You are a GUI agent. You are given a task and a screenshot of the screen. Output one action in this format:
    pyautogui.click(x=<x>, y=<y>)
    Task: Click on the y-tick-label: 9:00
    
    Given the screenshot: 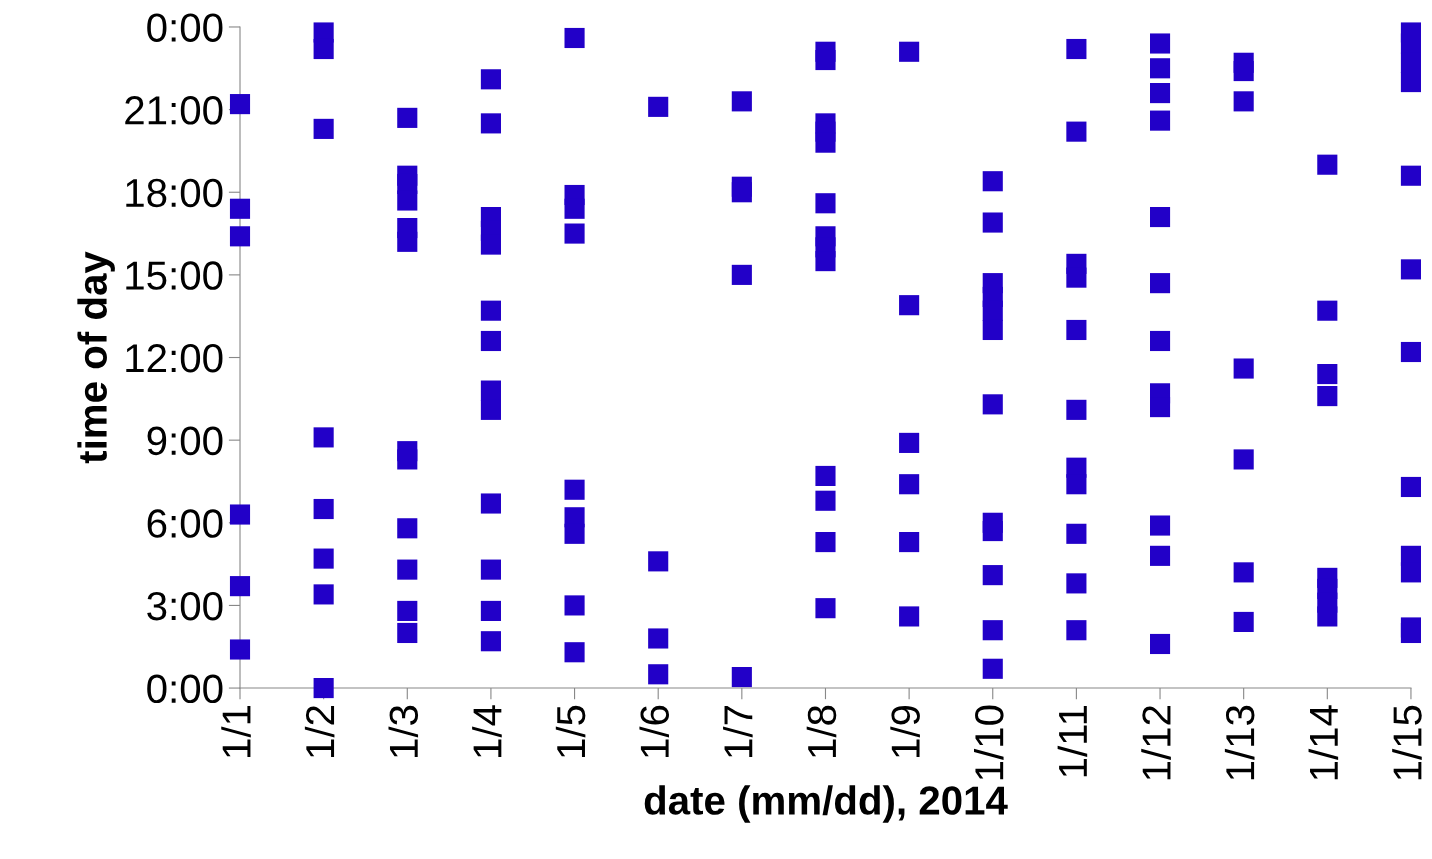 What is the action you would take?
    pyautogui.click(x=185, y=441)
    